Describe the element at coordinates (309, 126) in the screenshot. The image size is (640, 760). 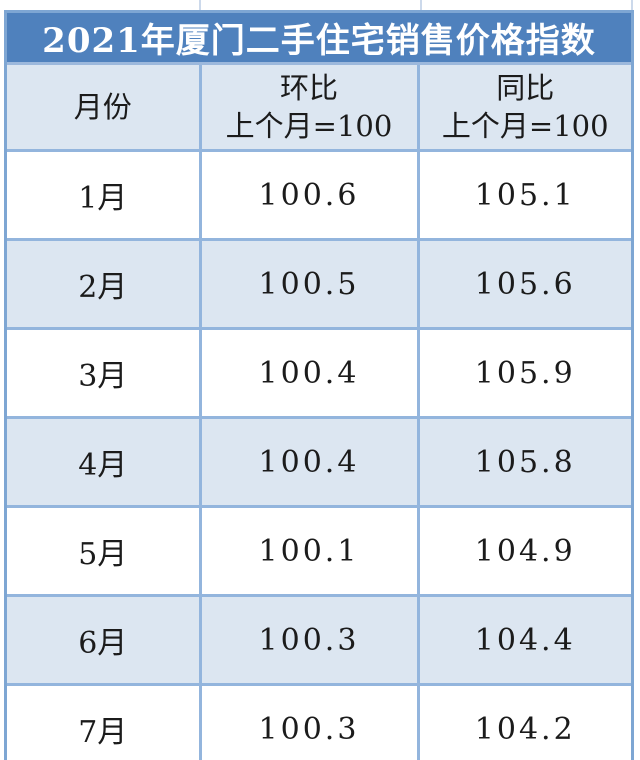
I see `column-header-mom-line2: 上个月=100` at that location.